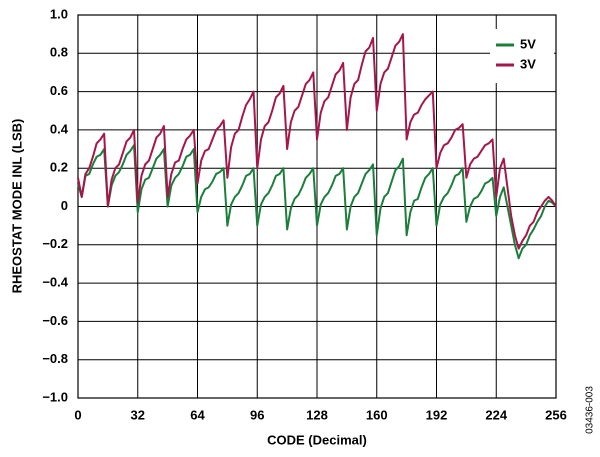 The width and height of the screenshot is (600, 457). Describe the element at coordinates (55, 282) in the screenshot. I see `y-tick-label: −0.4` at that location.